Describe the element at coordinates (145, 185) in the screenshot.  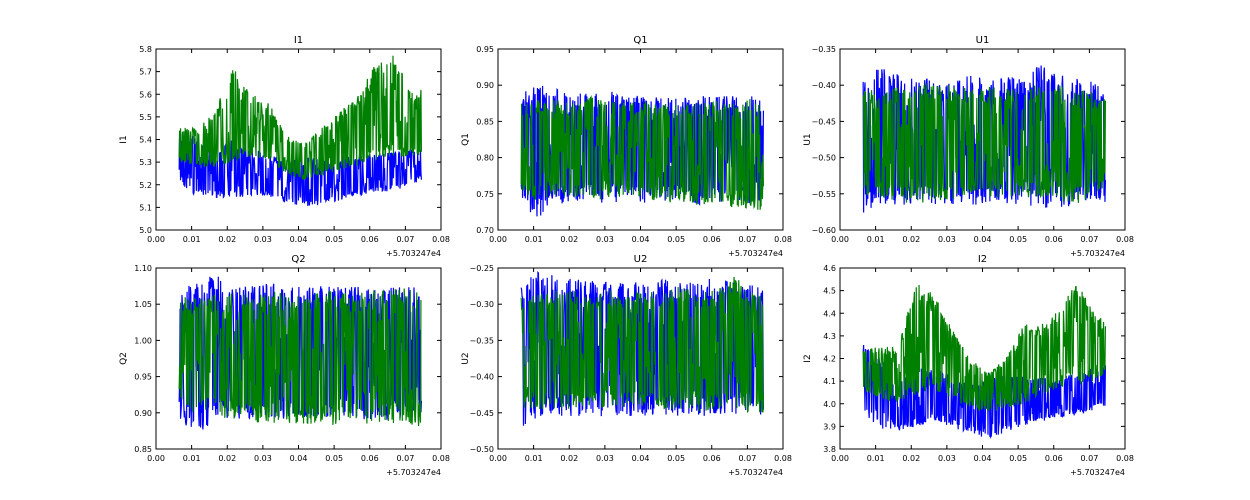
I see `y-tick-label: 5.2` at that location.